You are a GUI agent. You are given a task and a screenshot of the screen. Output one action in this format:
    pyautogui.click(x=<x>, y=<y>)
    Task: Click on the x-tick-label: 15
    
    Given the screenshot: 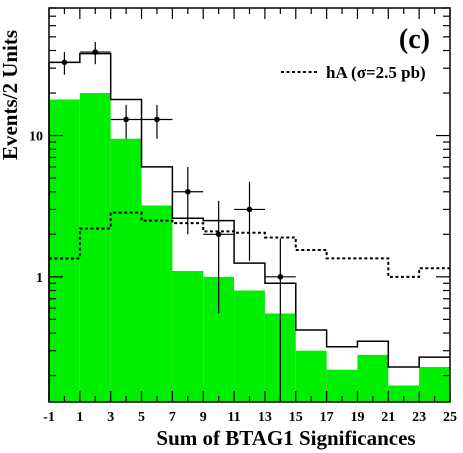 What is the action you would take?
    pyautogui.click(x=296, y=417)
    